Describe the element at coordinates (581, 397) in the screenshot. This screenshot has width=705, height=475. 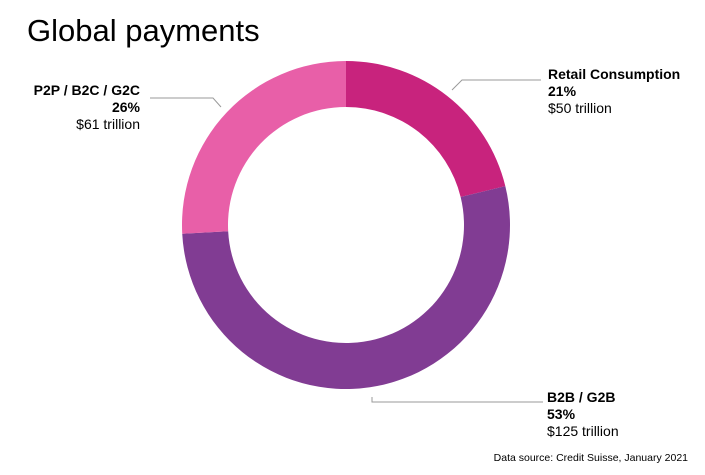
I see `label-b2b-name: B2B / G2B` at that location.